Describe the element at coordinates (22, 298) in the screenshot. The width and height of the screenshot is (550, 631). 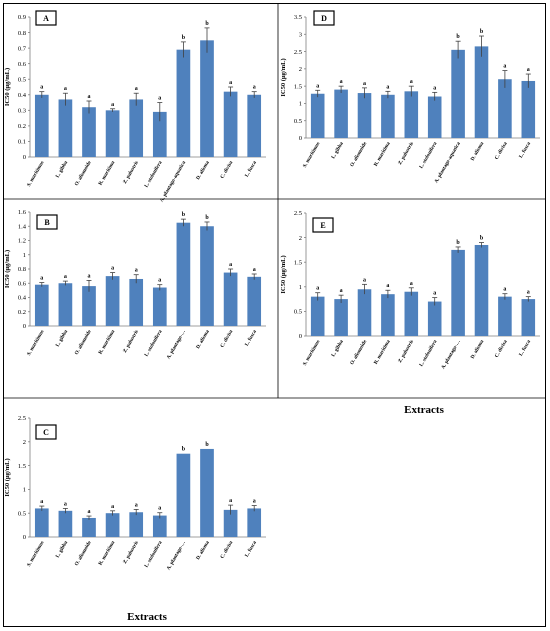
I see `y-tick-label: 0.4` at that location.